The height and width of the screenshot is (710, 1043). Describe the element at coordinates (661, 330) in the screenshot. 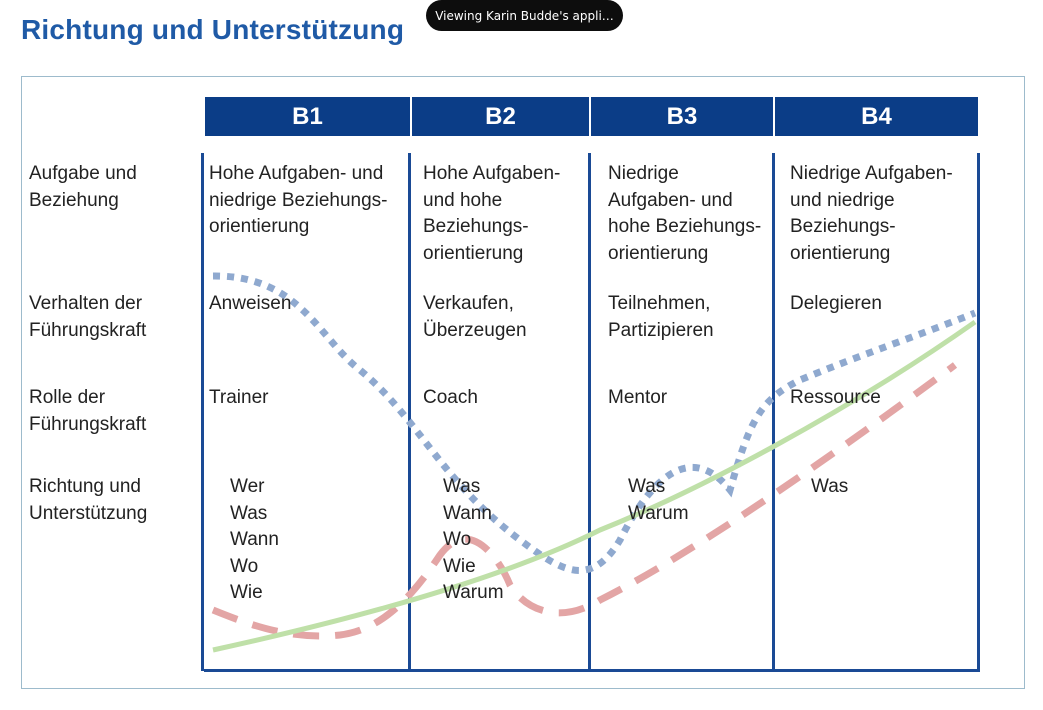

I see `cell-line: Partizipieren` at that location.